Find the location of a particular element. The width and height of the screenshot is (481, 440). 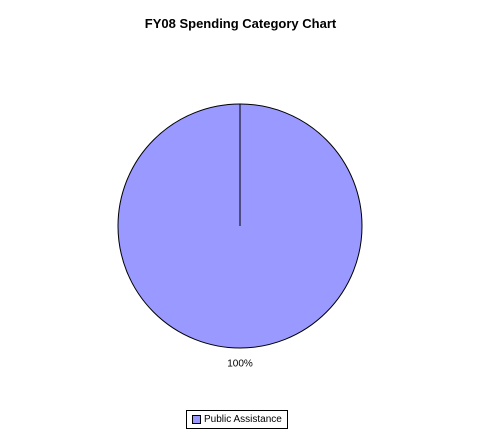

legend: Public Assistance is located at coordinates (237, 419).